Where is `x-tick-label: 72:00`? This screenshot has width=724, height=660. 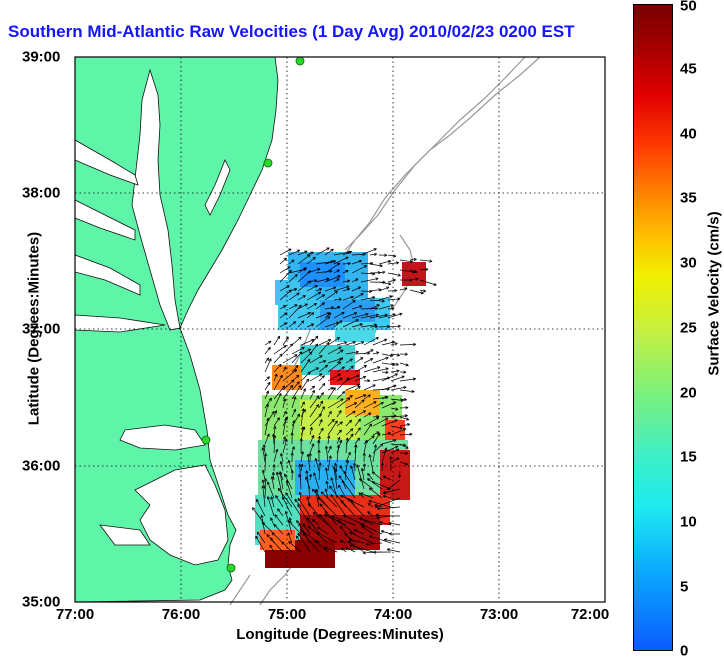 x-tick-label: 72:00 is located at coordinates (590, 614).